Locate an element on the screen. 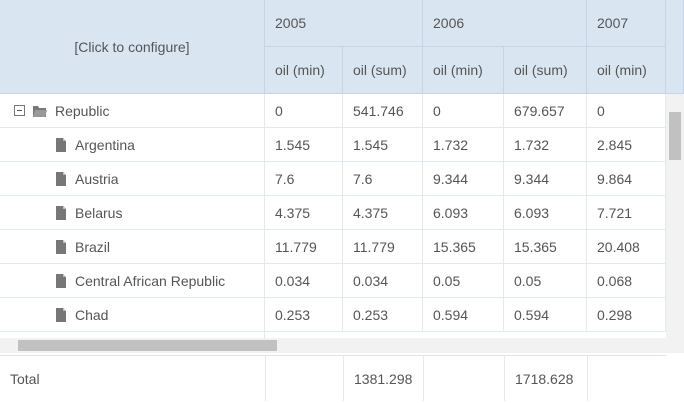  row-label is located at coordinates (132, 335).